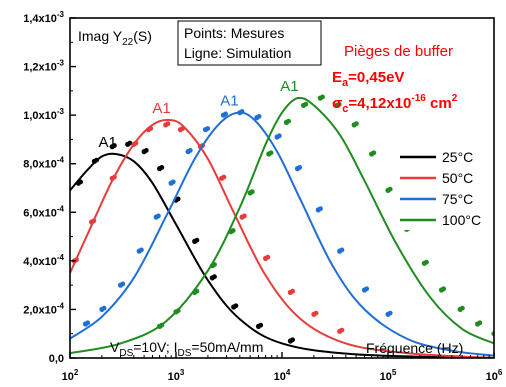  I want to click on y-tick-label: 0,0, so click(56, 359).